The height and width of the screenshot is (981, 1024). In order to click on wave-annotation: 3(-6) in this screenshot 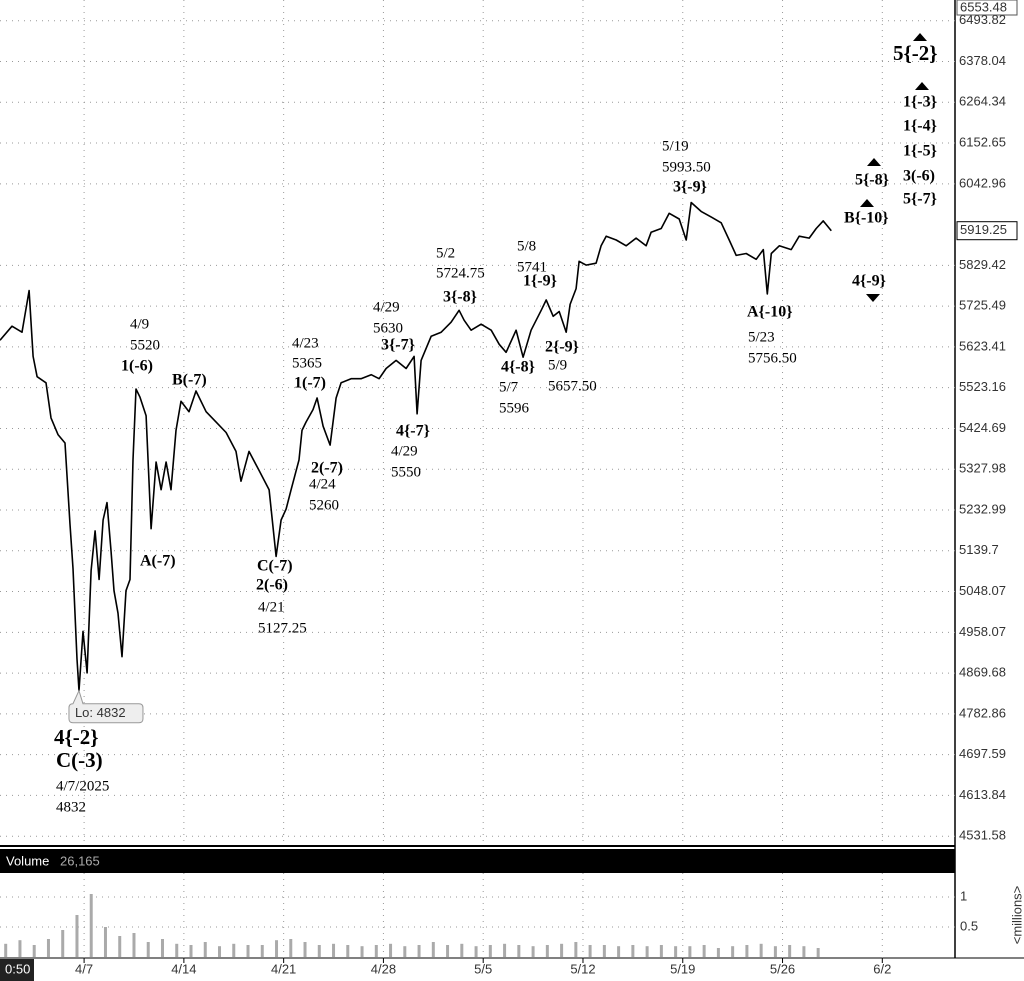, I will do `click(919, 176)`.